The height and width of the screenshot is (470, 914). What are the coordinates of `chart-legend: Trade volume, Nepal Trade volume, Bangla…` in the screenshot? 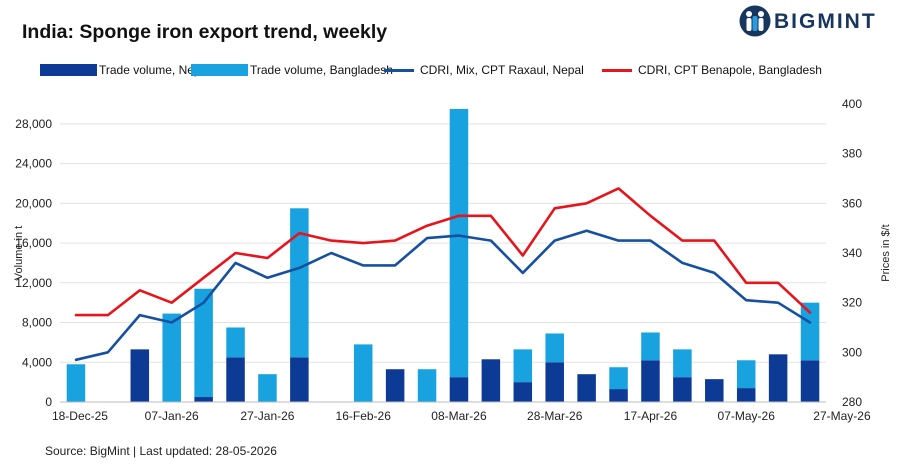 It's located at (457, 72).